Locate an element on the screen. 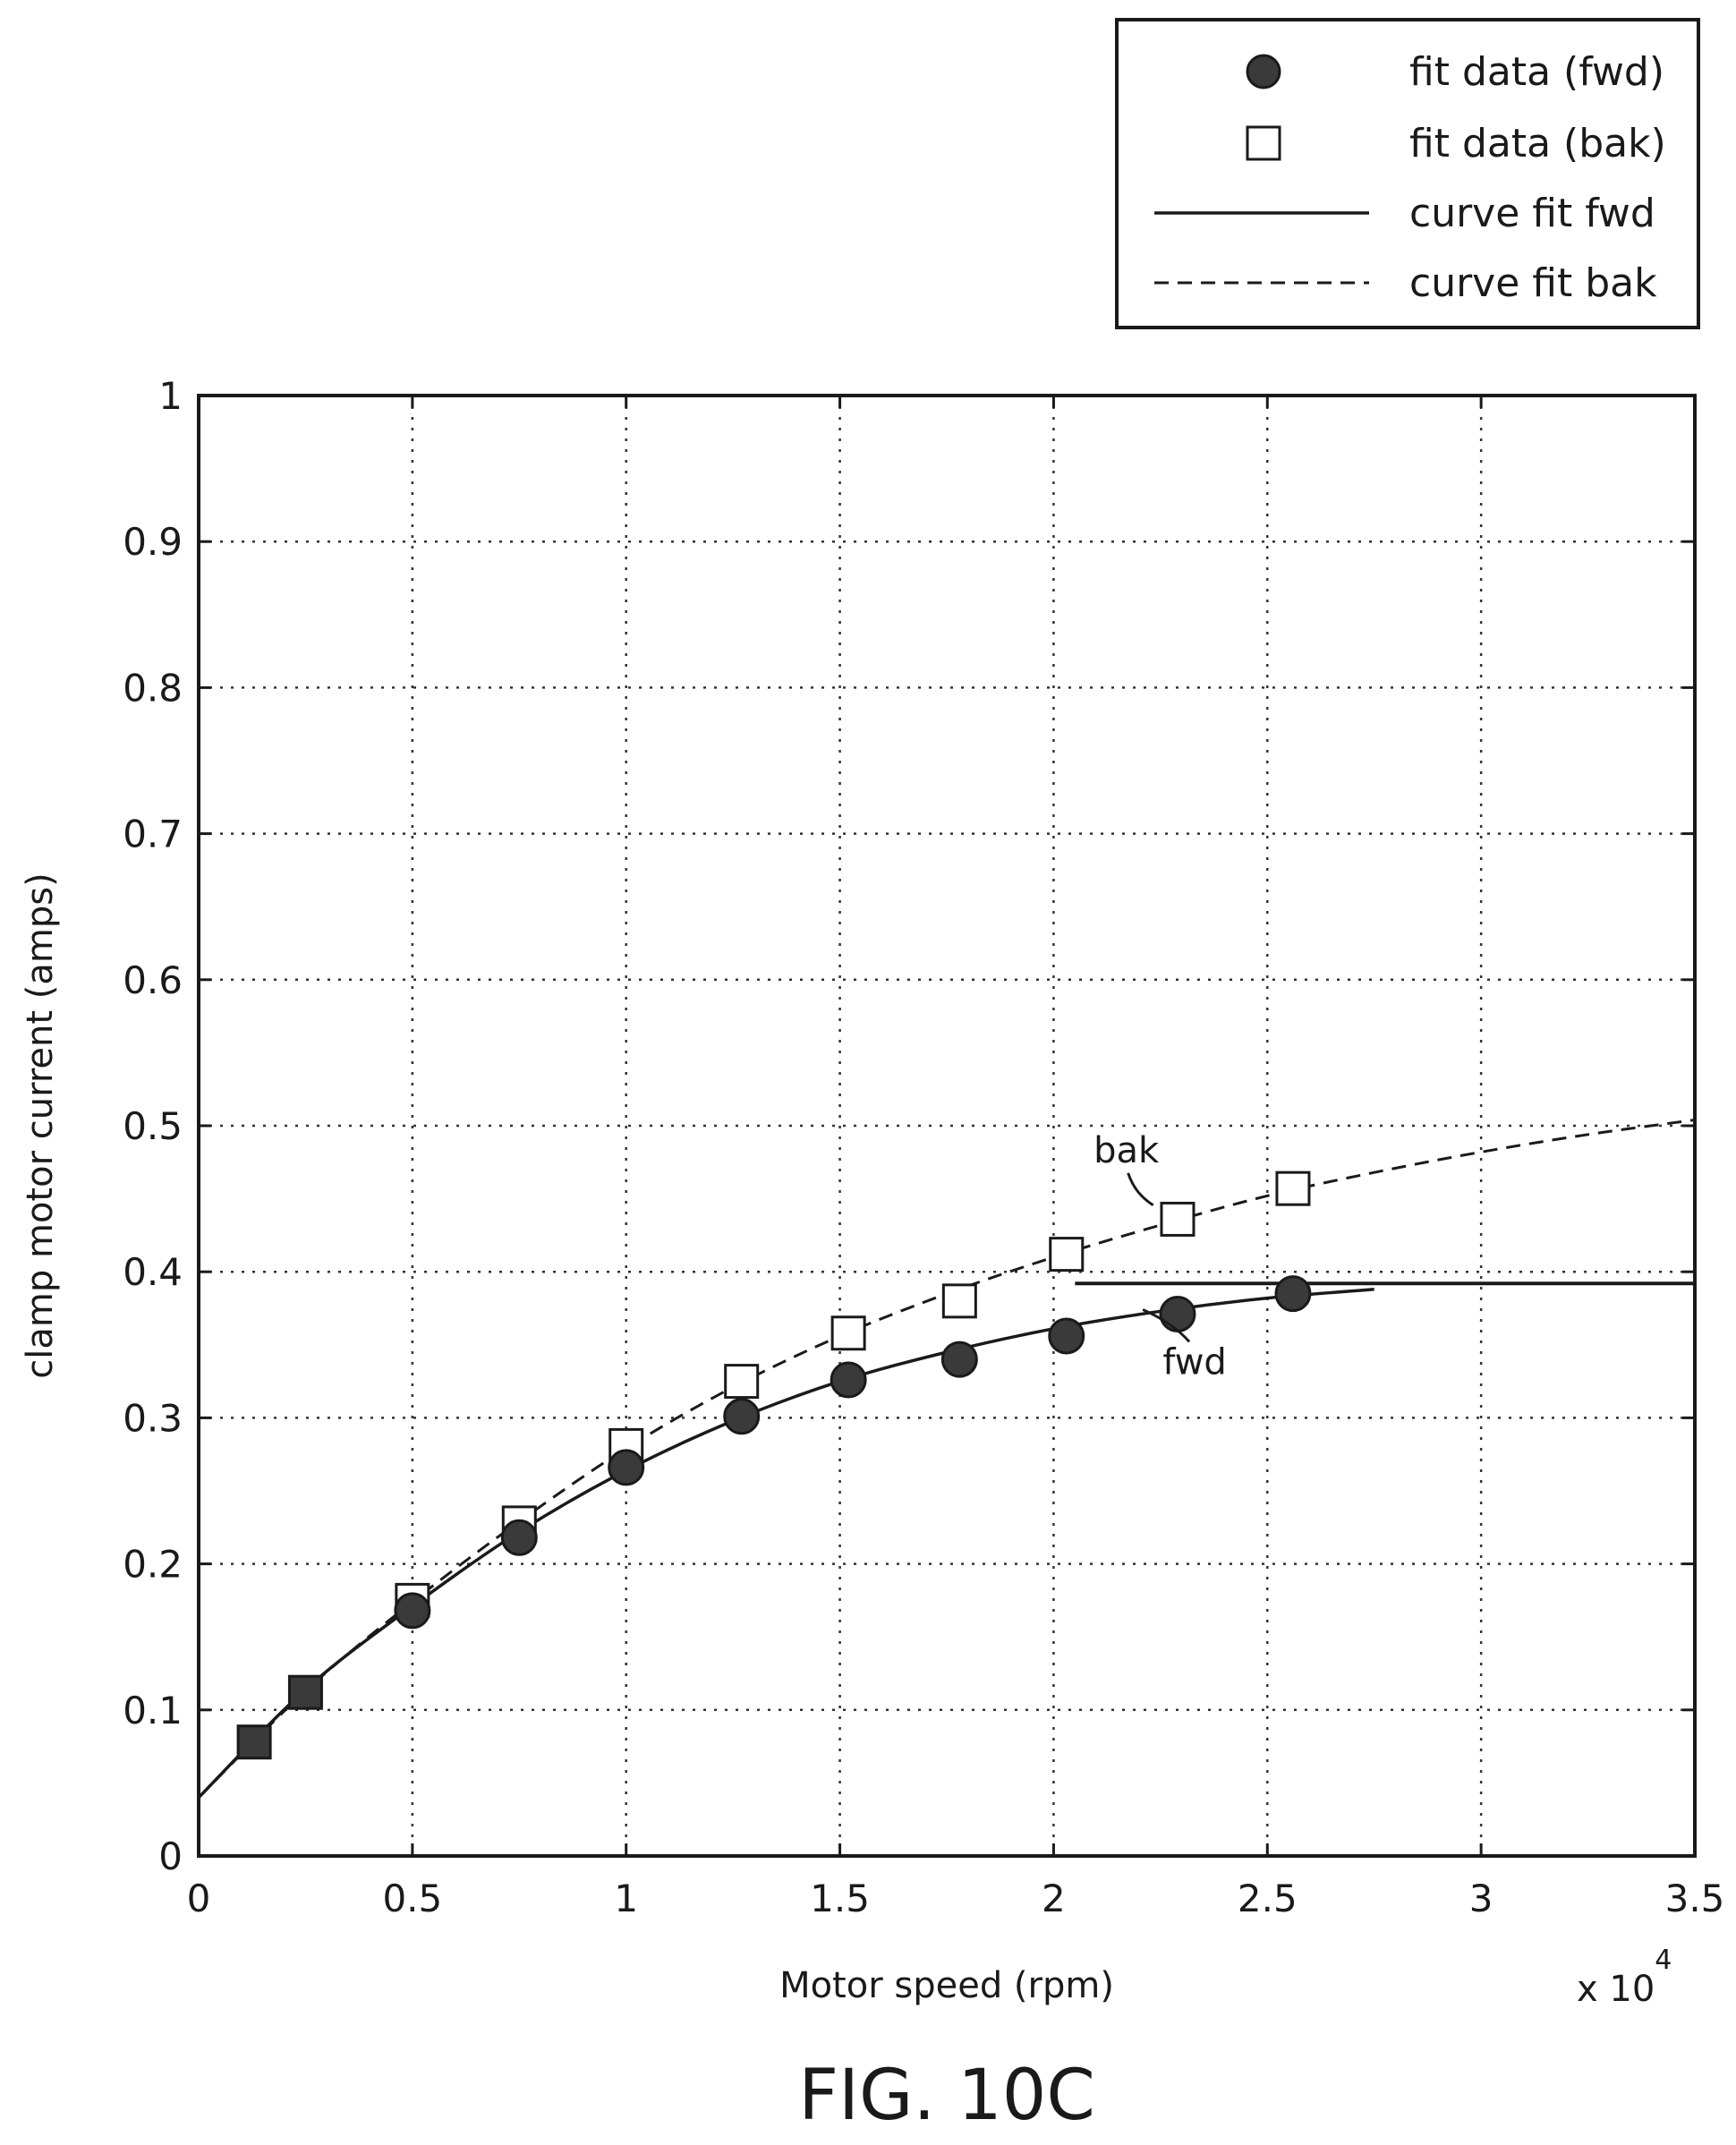  x-axis-multiplier: x 104 is located at coordinates (1624, 1978).